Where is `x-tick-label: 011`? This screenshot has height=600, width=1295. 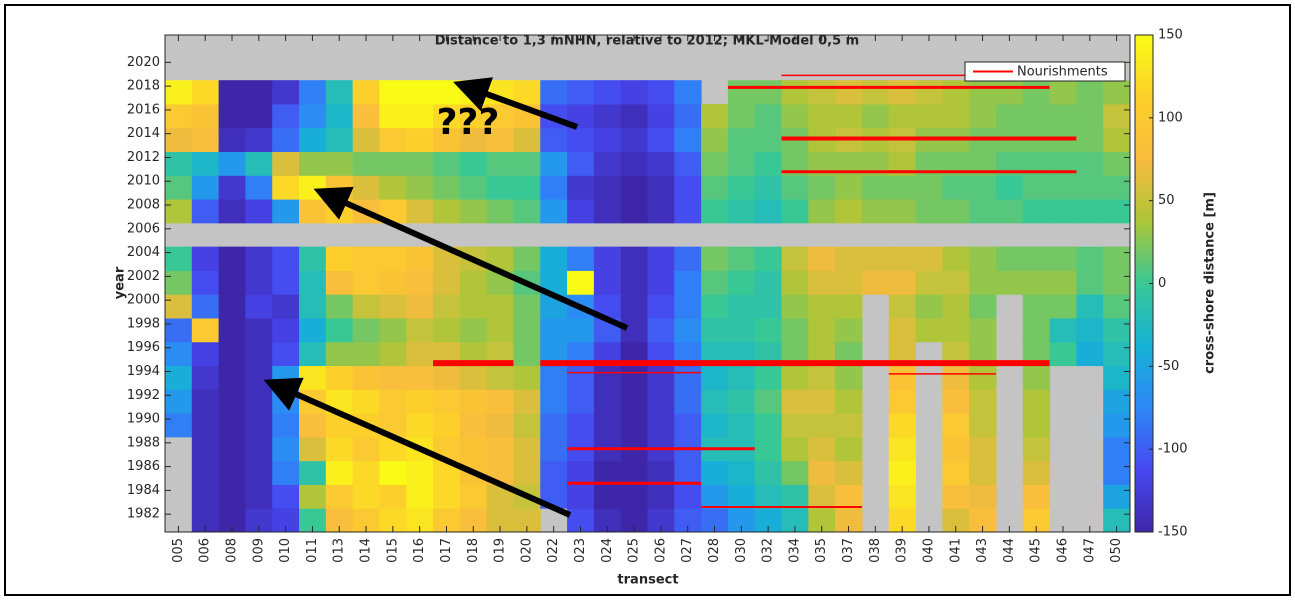 x-tick-label: 011 is located at coordinates (312, 550).